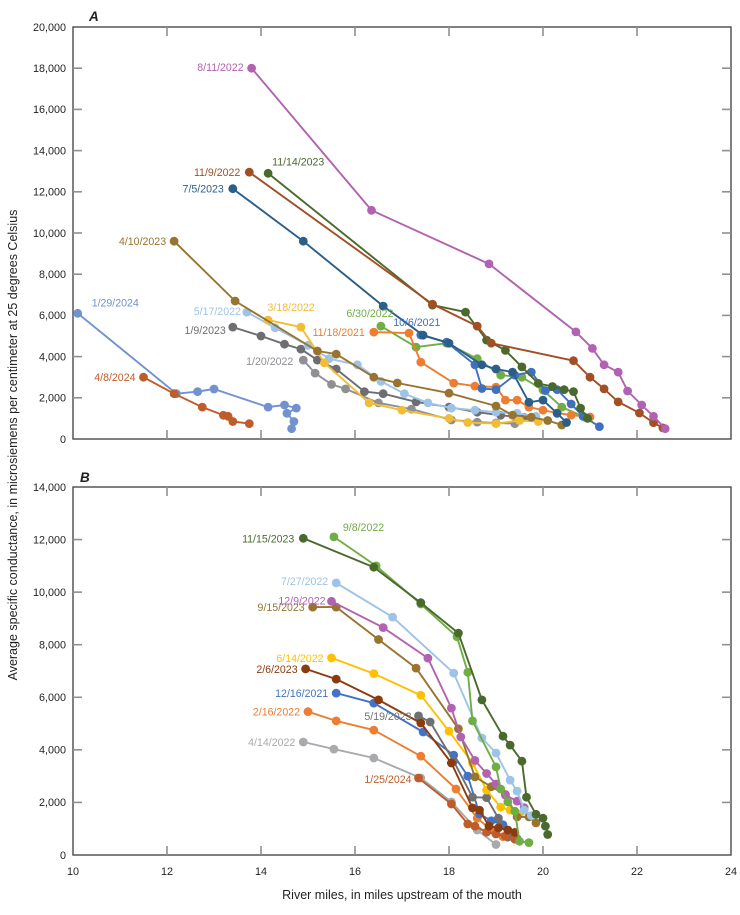  Describe the element at coordinates (387, 780) in the screenshot. I see `series-date-label: 1/25/2024` at that location.